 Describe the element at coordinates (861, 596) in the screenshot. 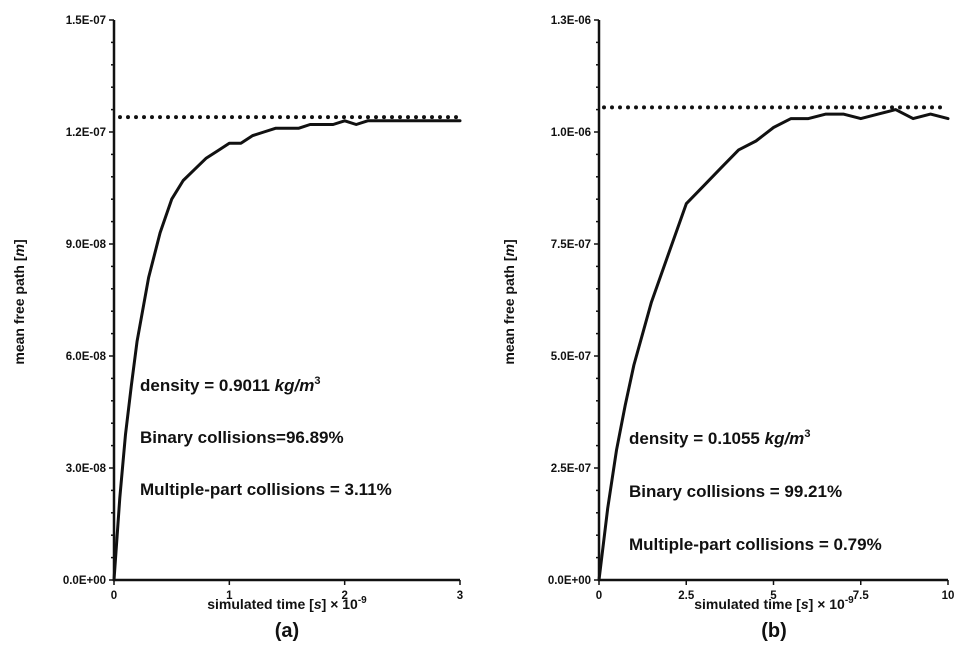

I see `x-tick-label: 7.5` at that location.